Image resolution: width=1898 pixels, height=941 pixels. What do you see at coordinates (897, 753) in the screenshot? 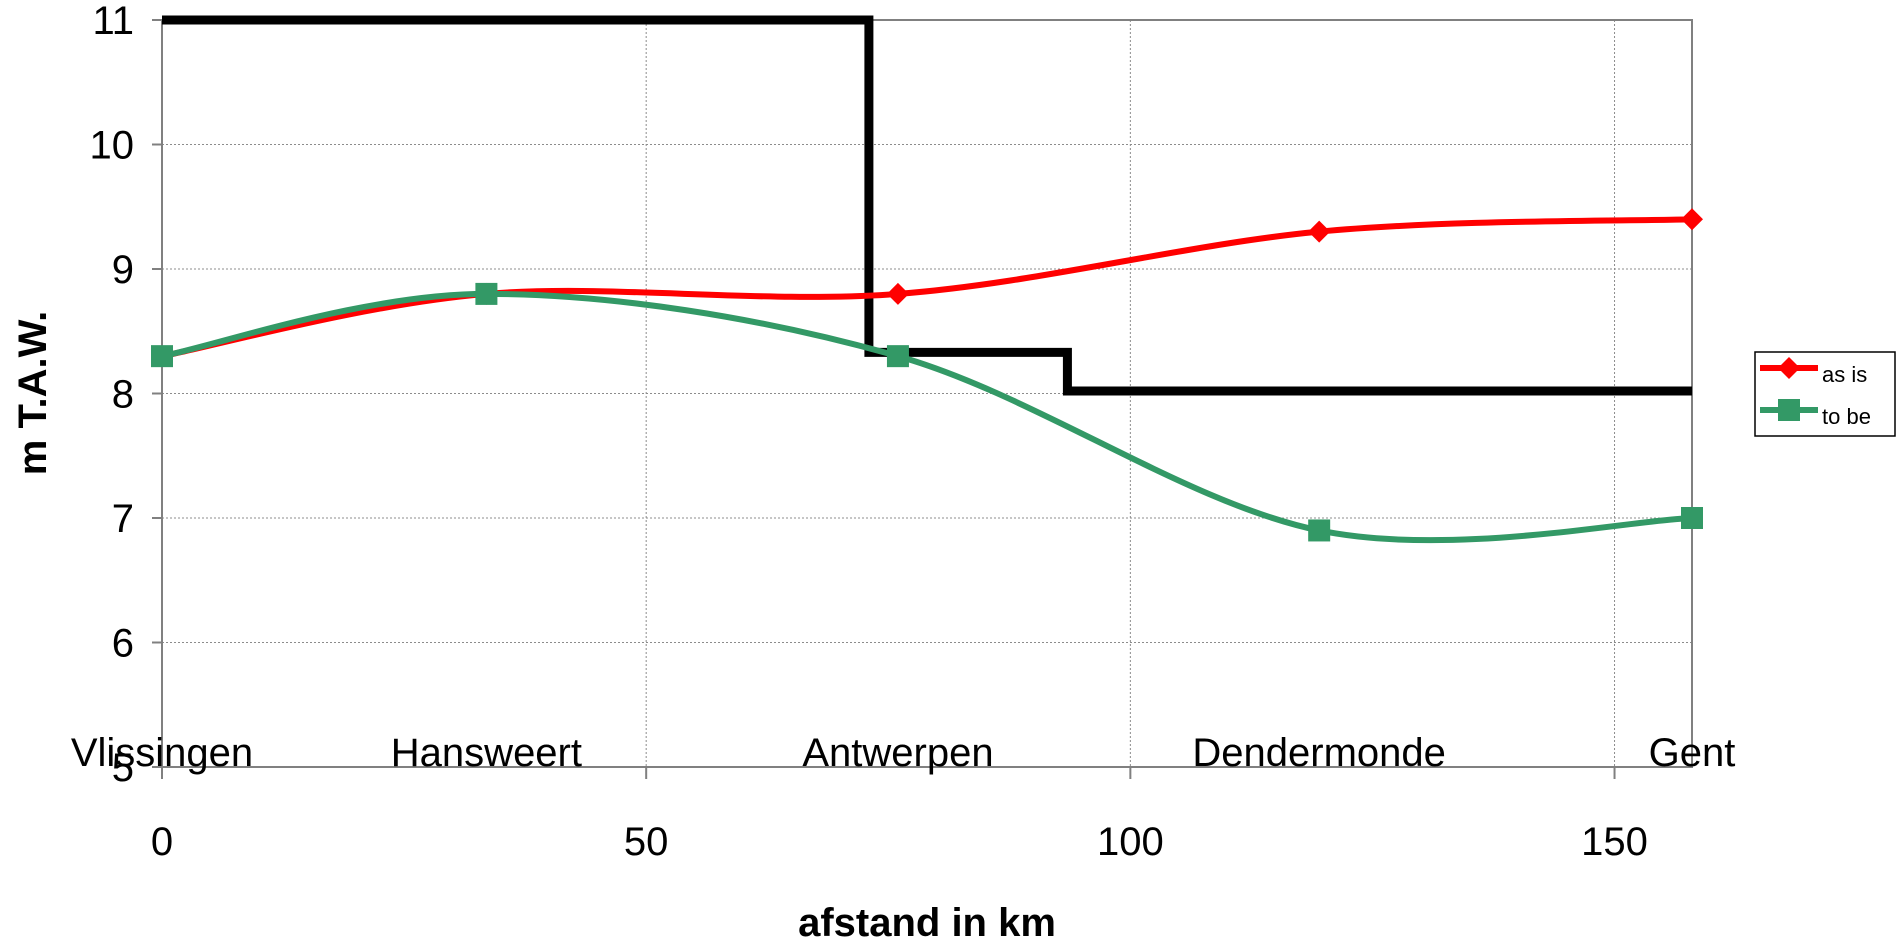
I see `location-label: Antwerpen` at bounding box center [897, 753].